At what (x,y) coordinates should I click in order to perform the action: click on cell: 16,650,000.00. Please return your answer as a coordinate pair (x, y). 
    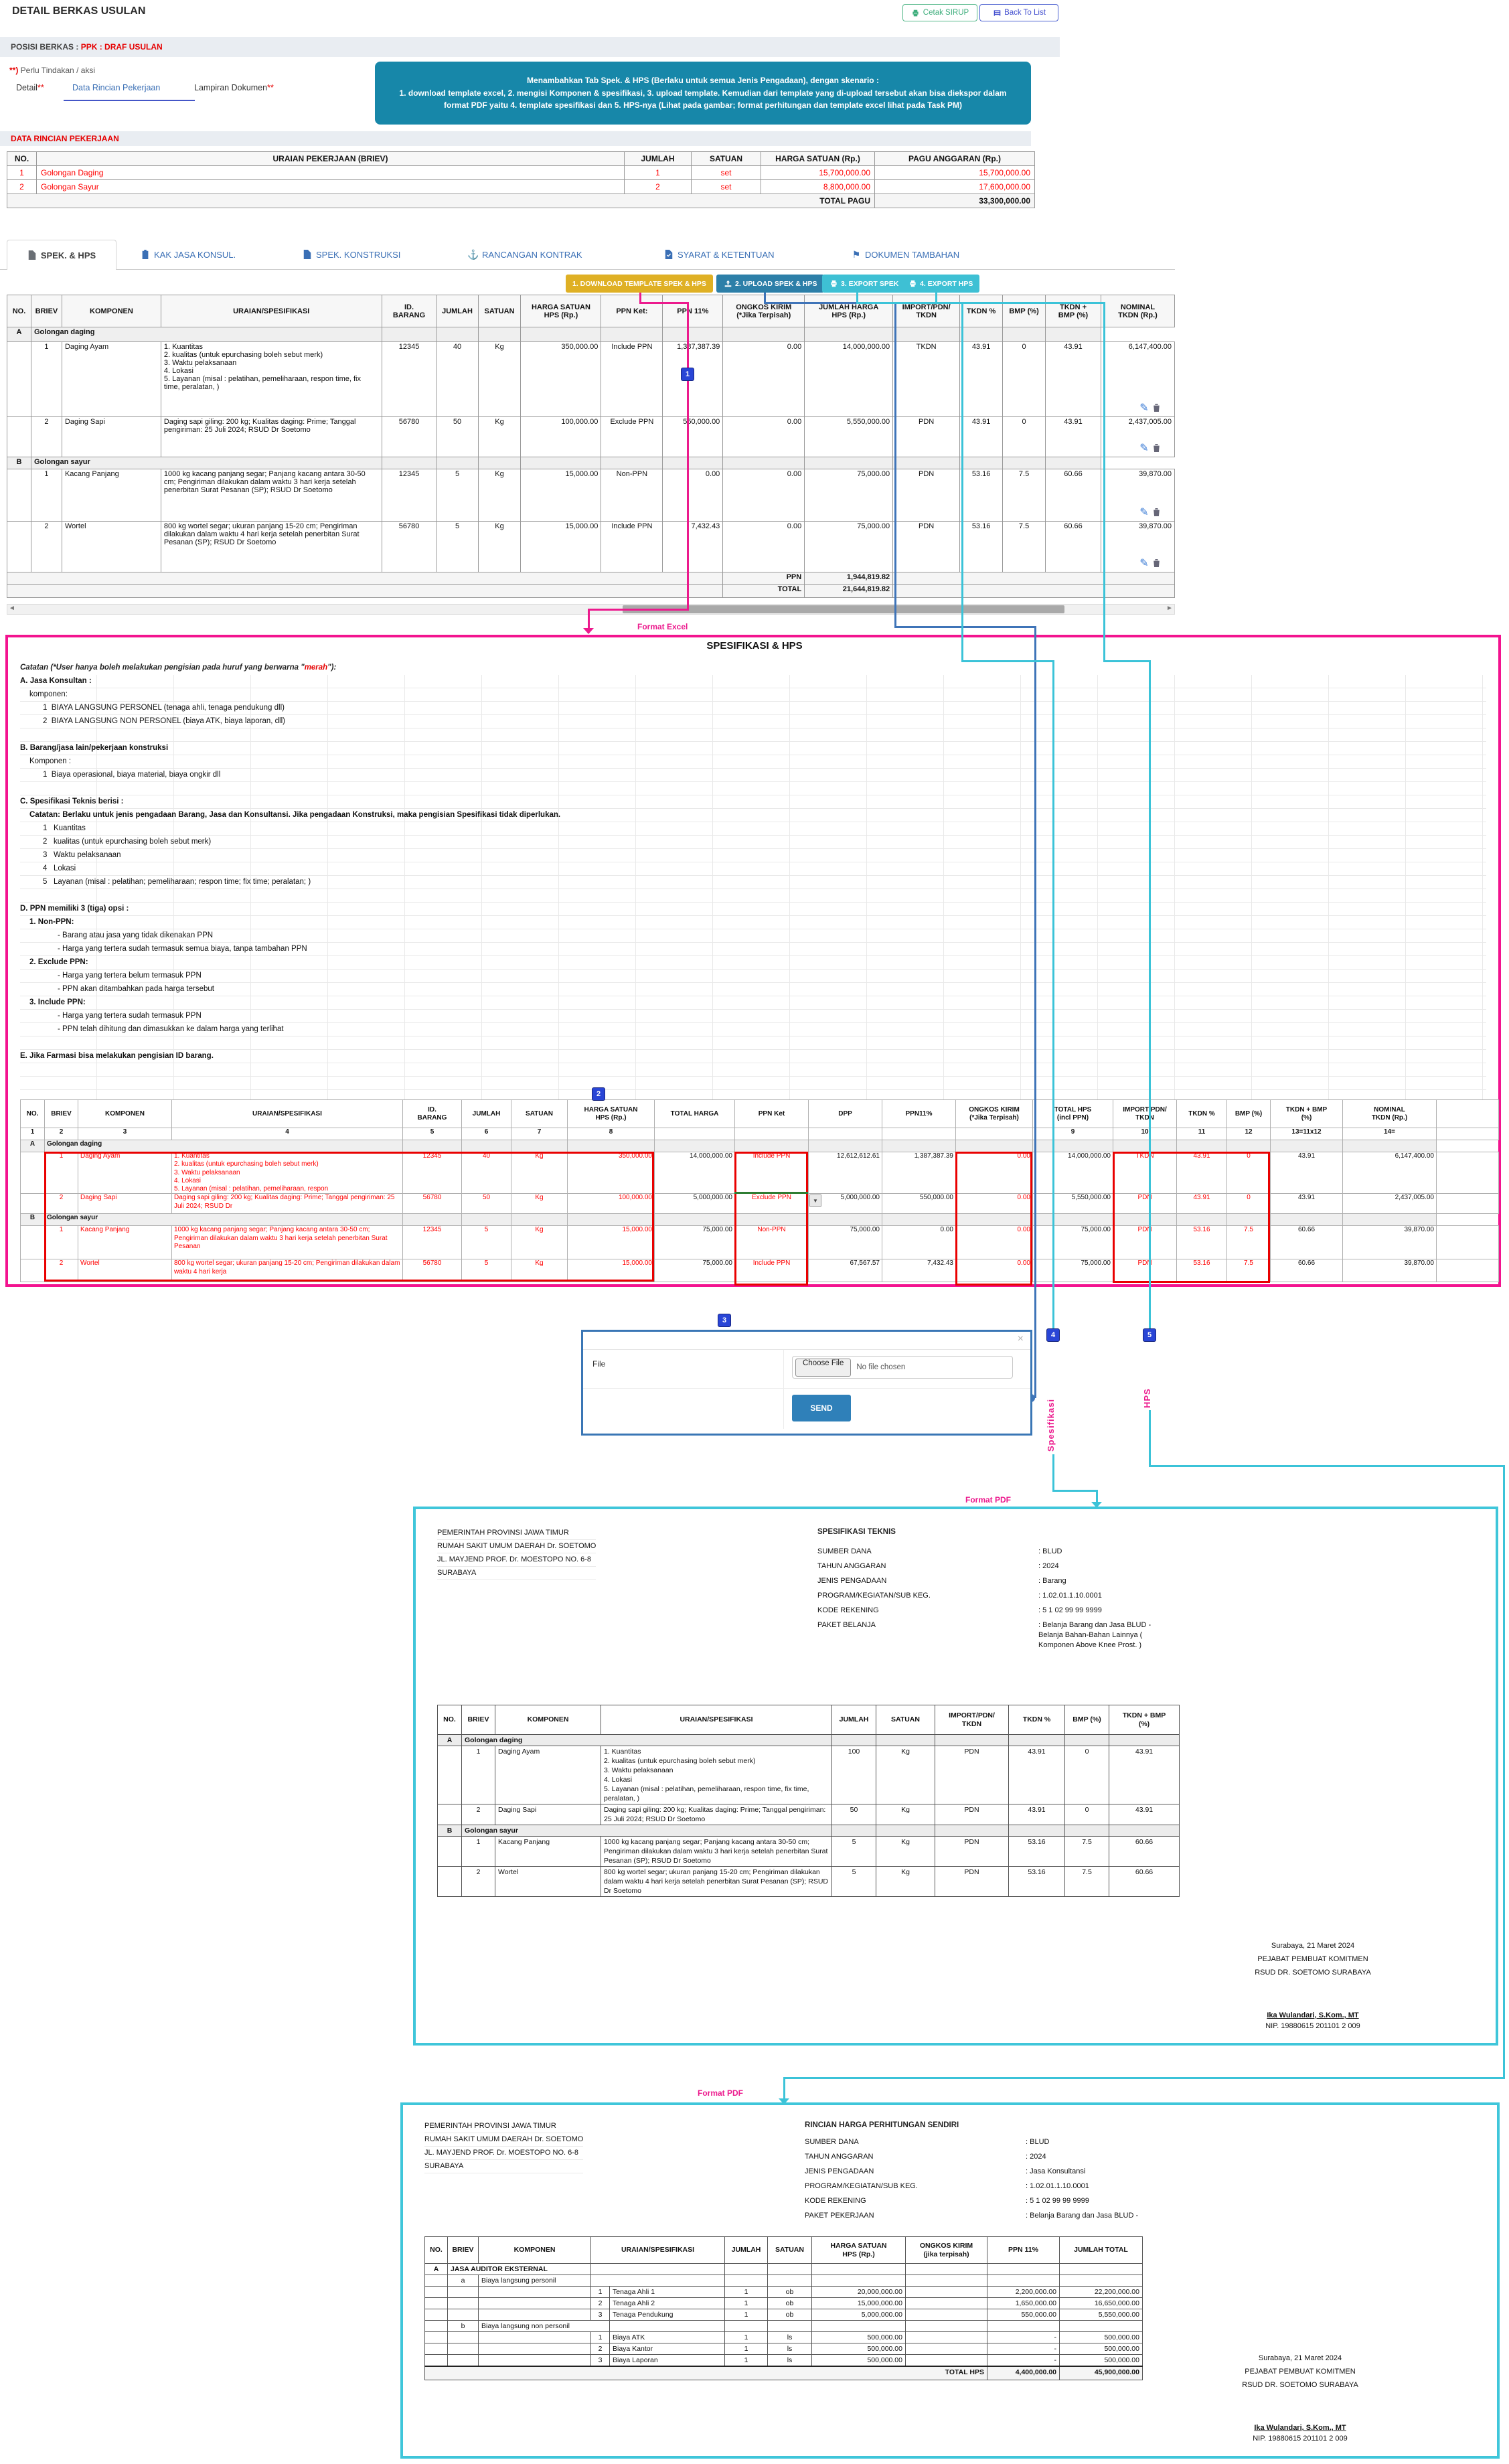
    Looking at the image, I should click on (1101, 2303).